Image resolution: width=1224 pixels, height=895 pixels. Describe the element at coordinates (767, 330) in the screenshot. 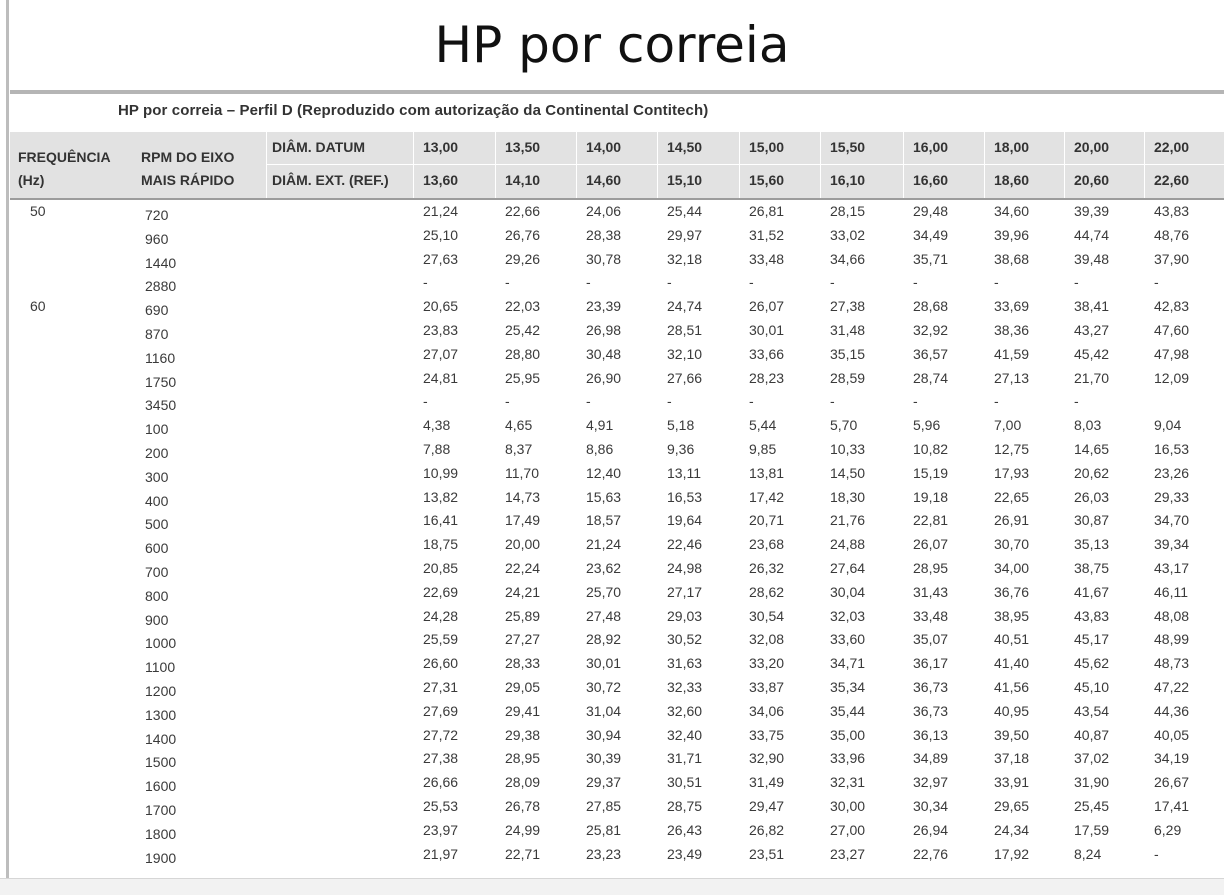

I see `cell-hp-value: 30,01` at that location.